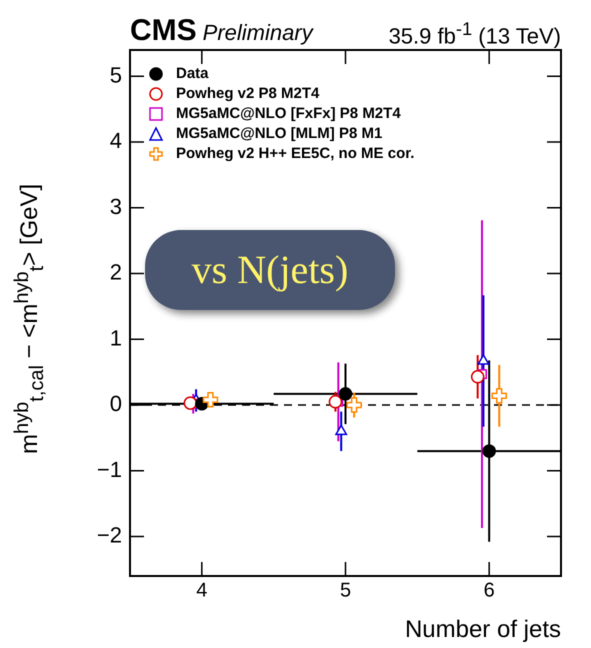  Describe the element at coordinates (270, 270) in the screenshot. I see `annotation: vs N(jets)` at that location.